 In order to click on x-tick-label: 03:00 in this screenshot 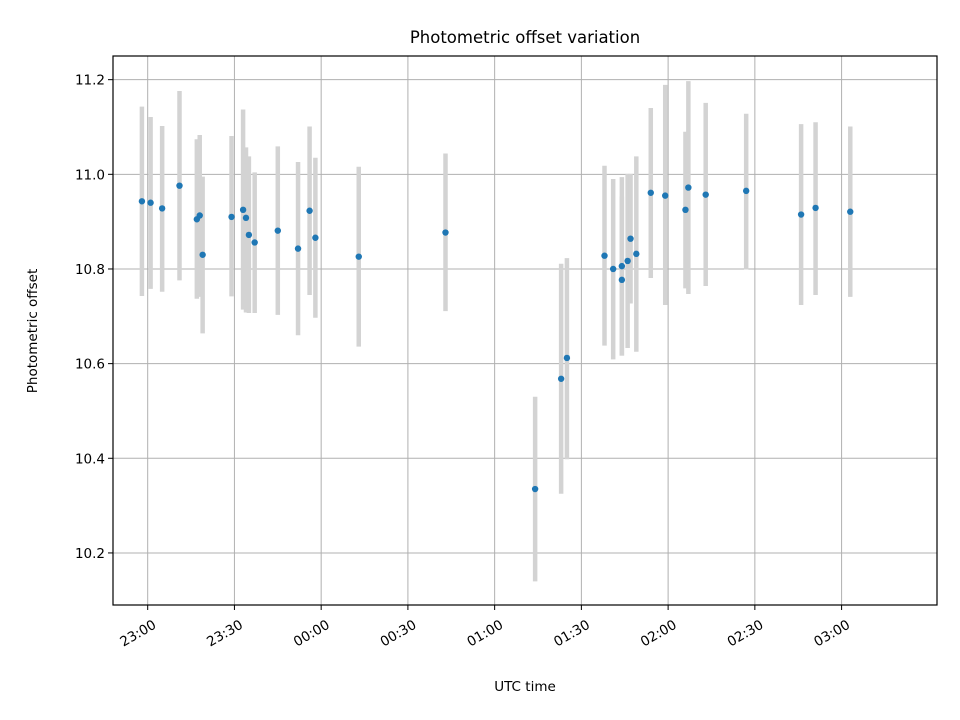, I will do `click(832, 633)`.